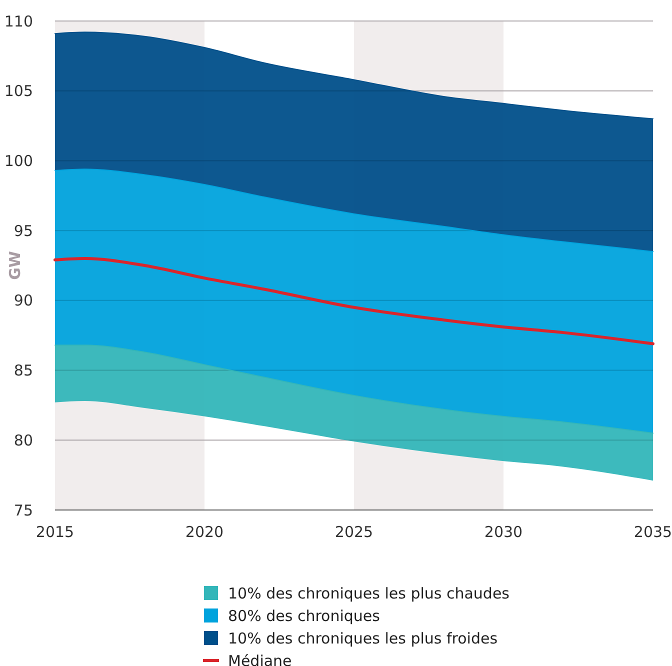  I want to click on y-tick-label: 105, so click(18, 91).